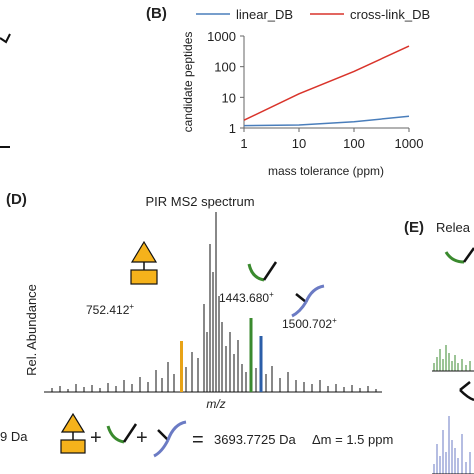 The width and height of the screenshot is (474, 474). I want to click on y-tick-label: 1, so click(232, 128).